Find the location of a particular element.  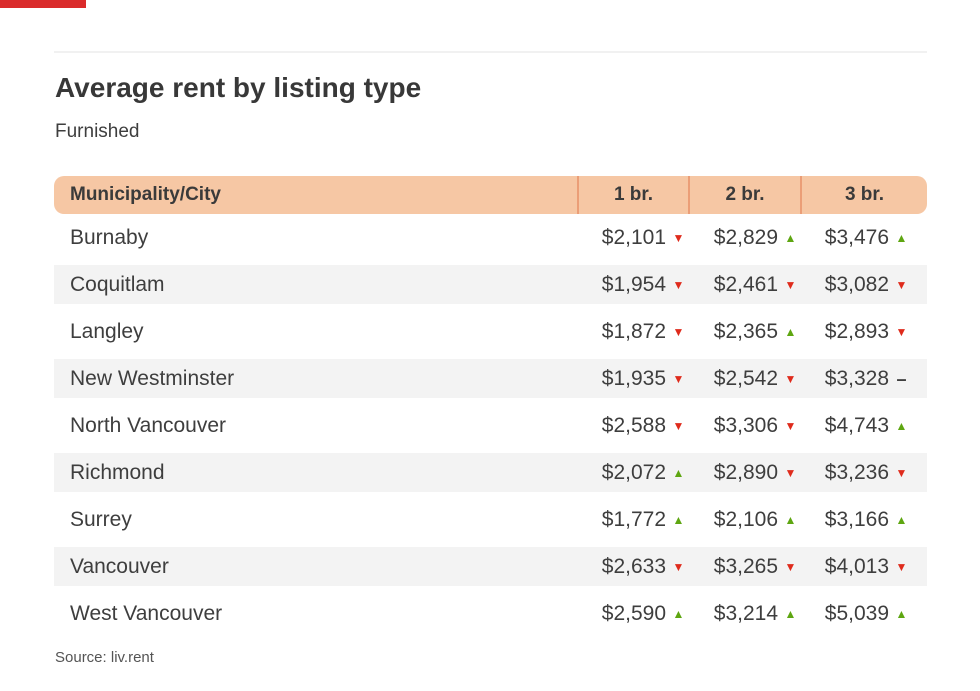

table-row: New Westminster $1,935 ▼ $2,542 ▼ $3,328– is located at coordinates (490, 378).